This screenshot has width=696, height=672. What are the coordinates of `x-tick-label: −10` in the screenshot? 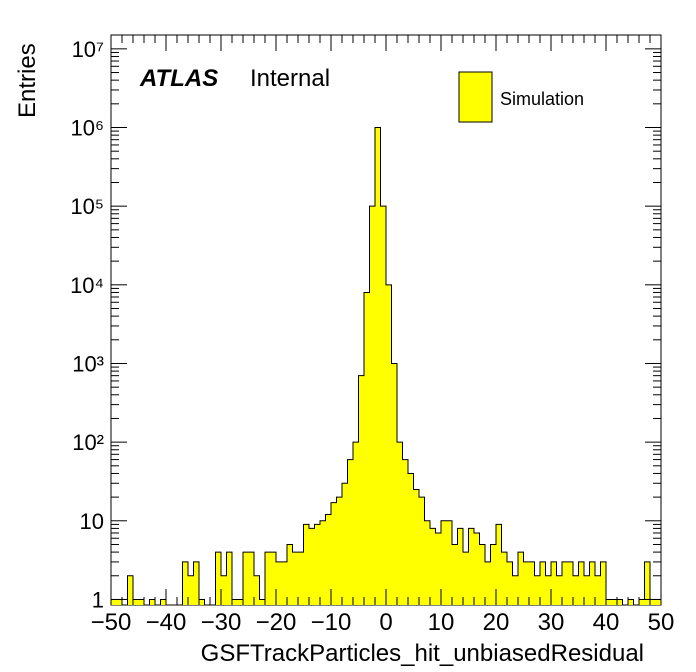 It's located at (331, 622).